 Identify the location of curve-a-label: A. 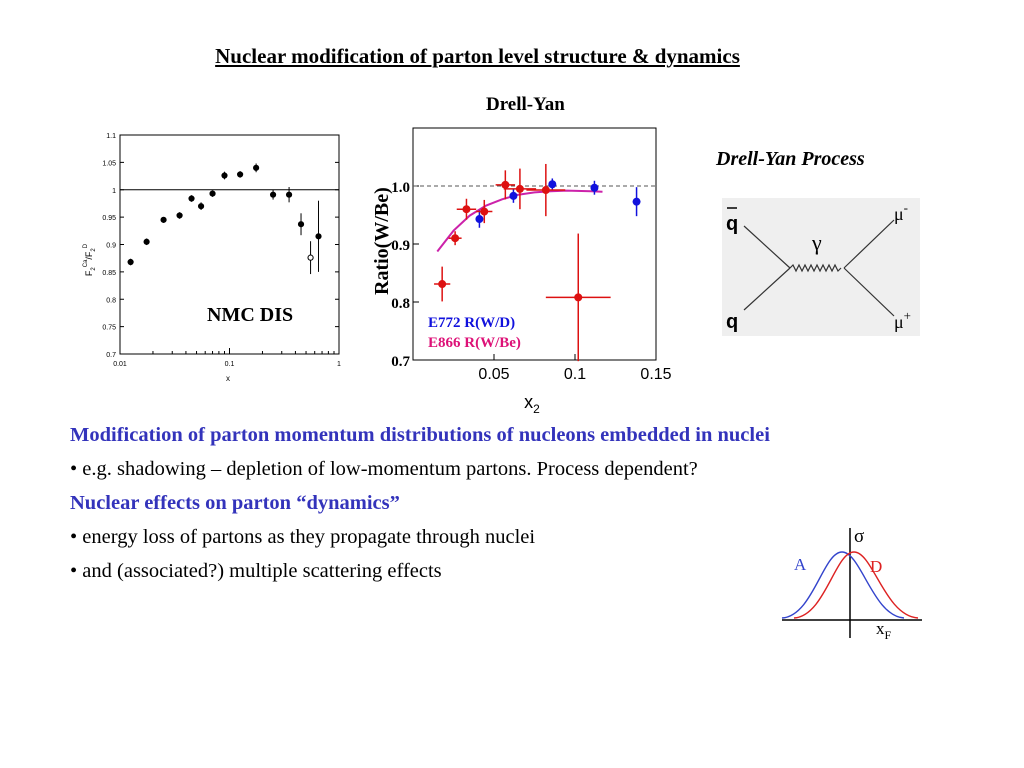
(800, 564).